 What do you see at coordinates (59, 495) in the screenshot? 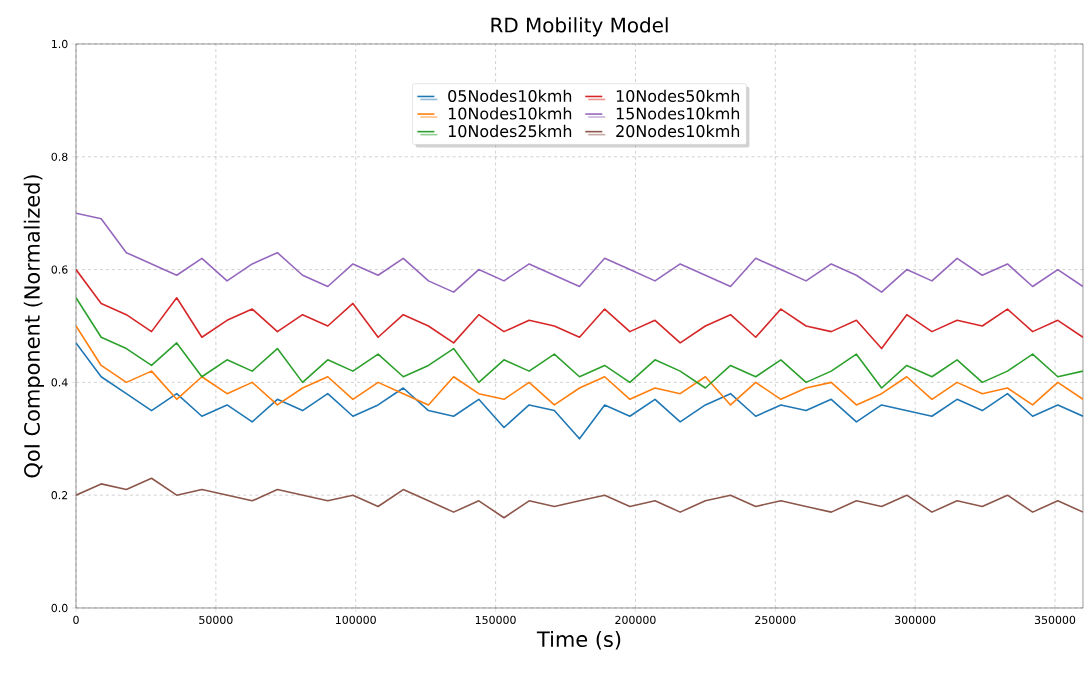
I see `y-tick-label: 0.2` at bounding box center [59, 495].